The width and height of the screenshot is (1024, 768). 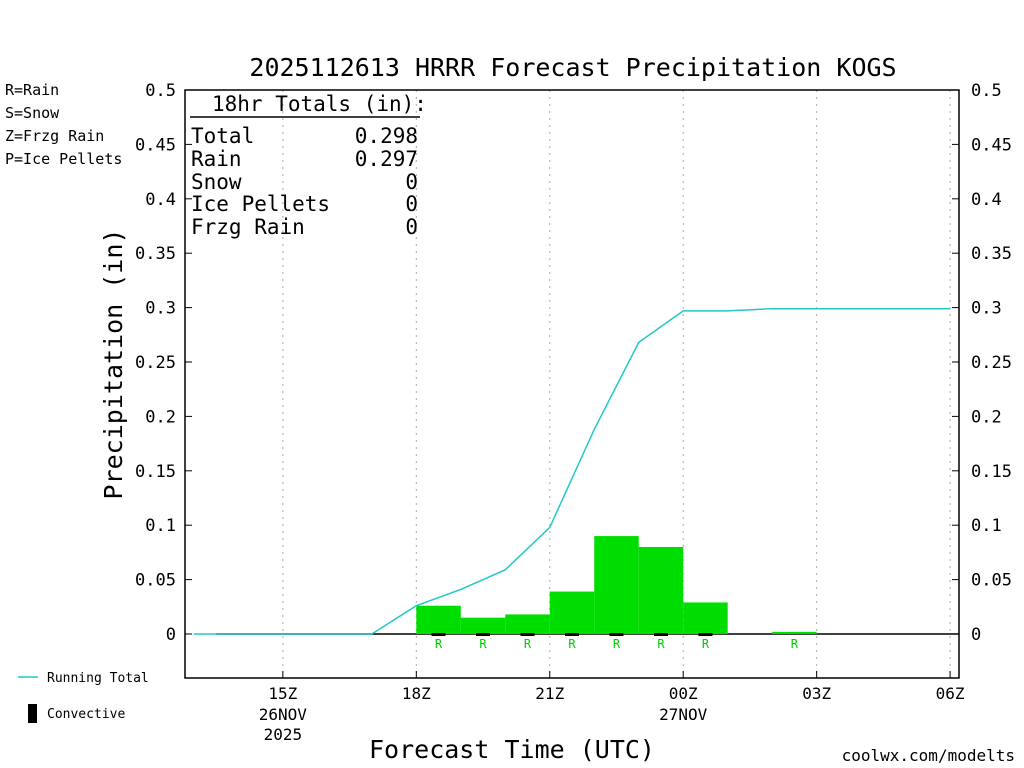 What do you see at coordinates (411, 182) in the screenshot?
I see `totals-value-snow: 0` at bounding box center [411, 182].